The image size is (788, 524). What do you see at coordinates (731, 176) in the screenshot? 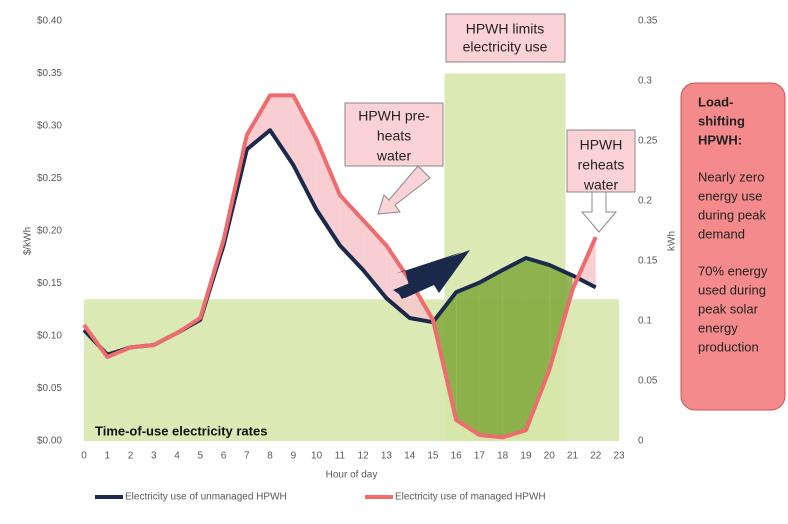
I see `sidebar-note: Nearly zero` at bounding box center [731, 176].